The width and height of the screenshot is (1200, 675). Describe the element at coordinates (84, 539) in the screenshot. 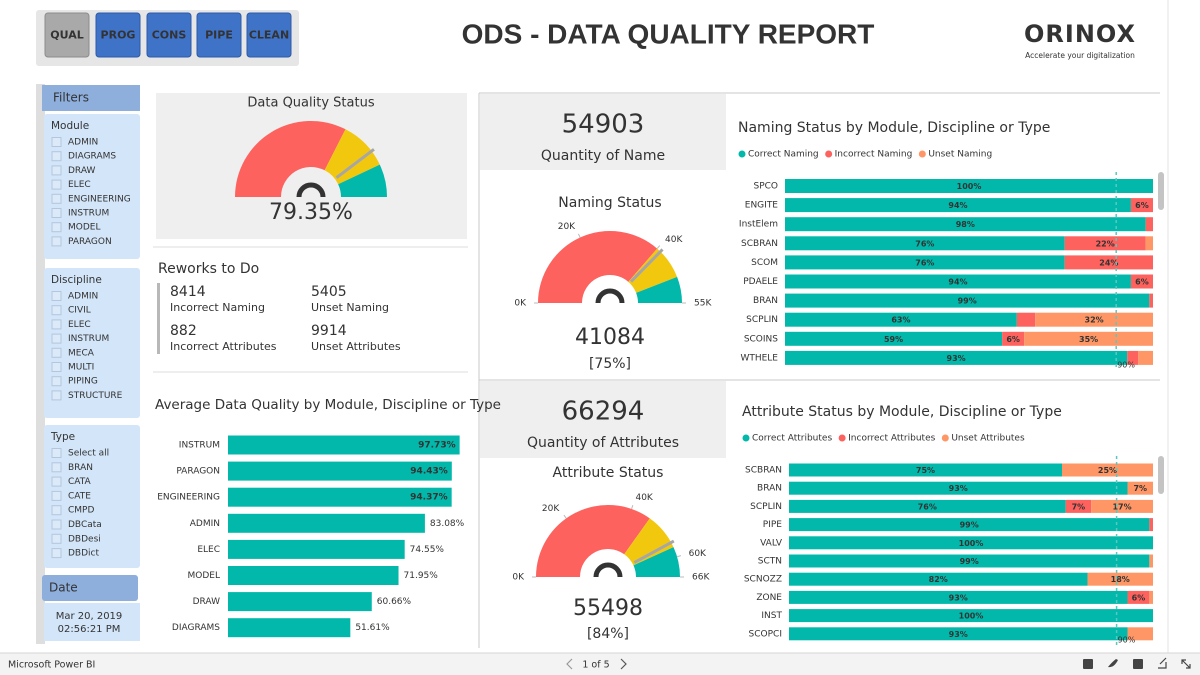

I see `filter-item: DBDesi` at that location.